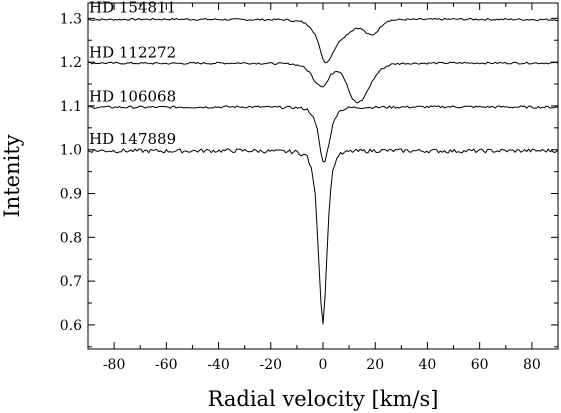  Describe the element at coordinates (323, 399) in the screenshot. I see `x-axis-title: Radial velocity [km/s]` at that location.